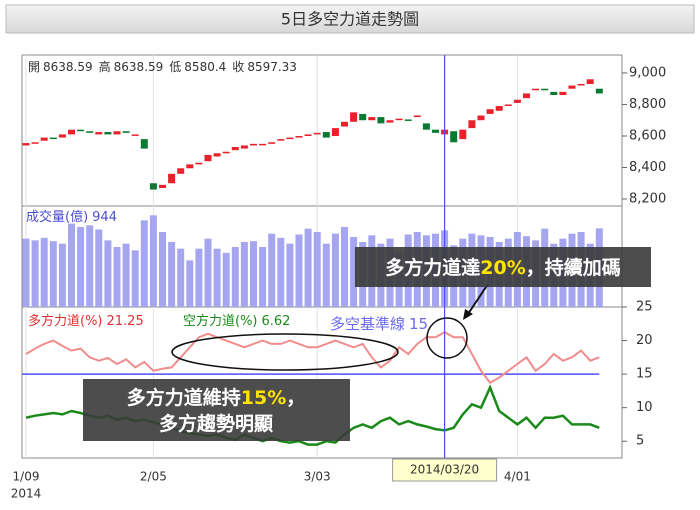 This screenshot has height=510, width=700. What do you see at coordinates (350, 19) in the screenshot?
I see `chart-title: 5日多空力道走勢圖` at bounding box center [350, 19].